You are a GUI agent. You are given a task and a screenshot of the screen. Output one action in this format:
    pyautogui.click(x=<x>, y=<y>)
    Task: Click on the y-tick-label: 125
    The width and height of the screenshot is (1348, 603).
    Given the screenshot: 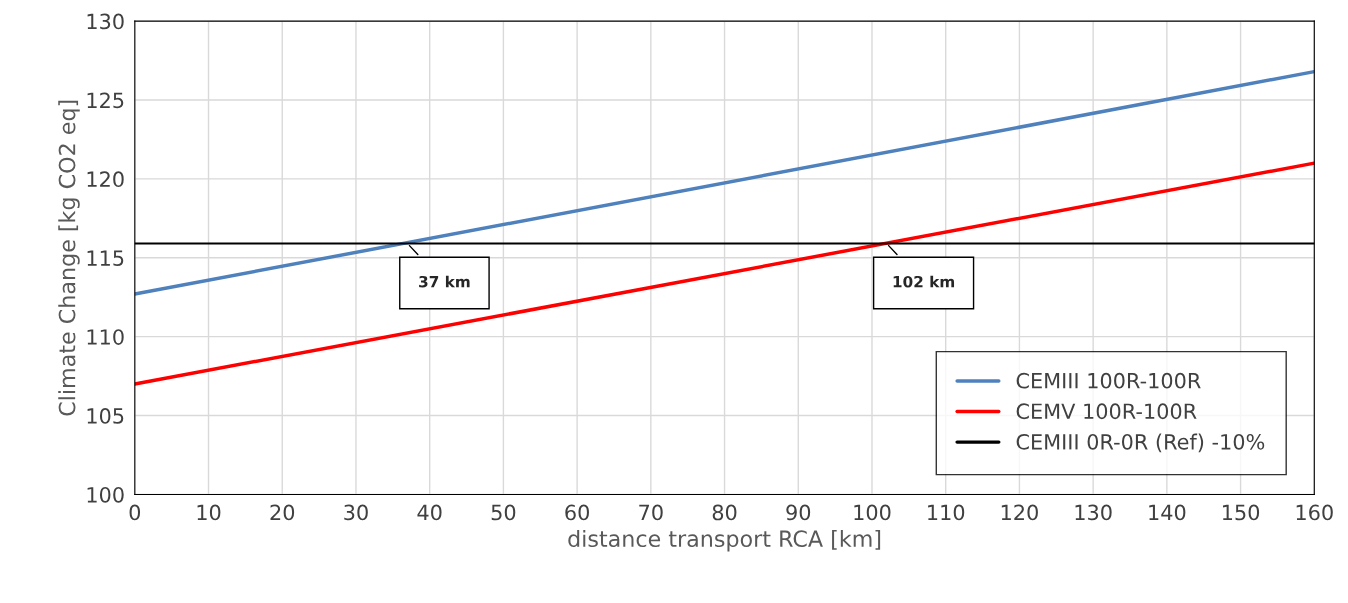 What is the action you would take?
    pyautogui.click(x=105, y=100)
    